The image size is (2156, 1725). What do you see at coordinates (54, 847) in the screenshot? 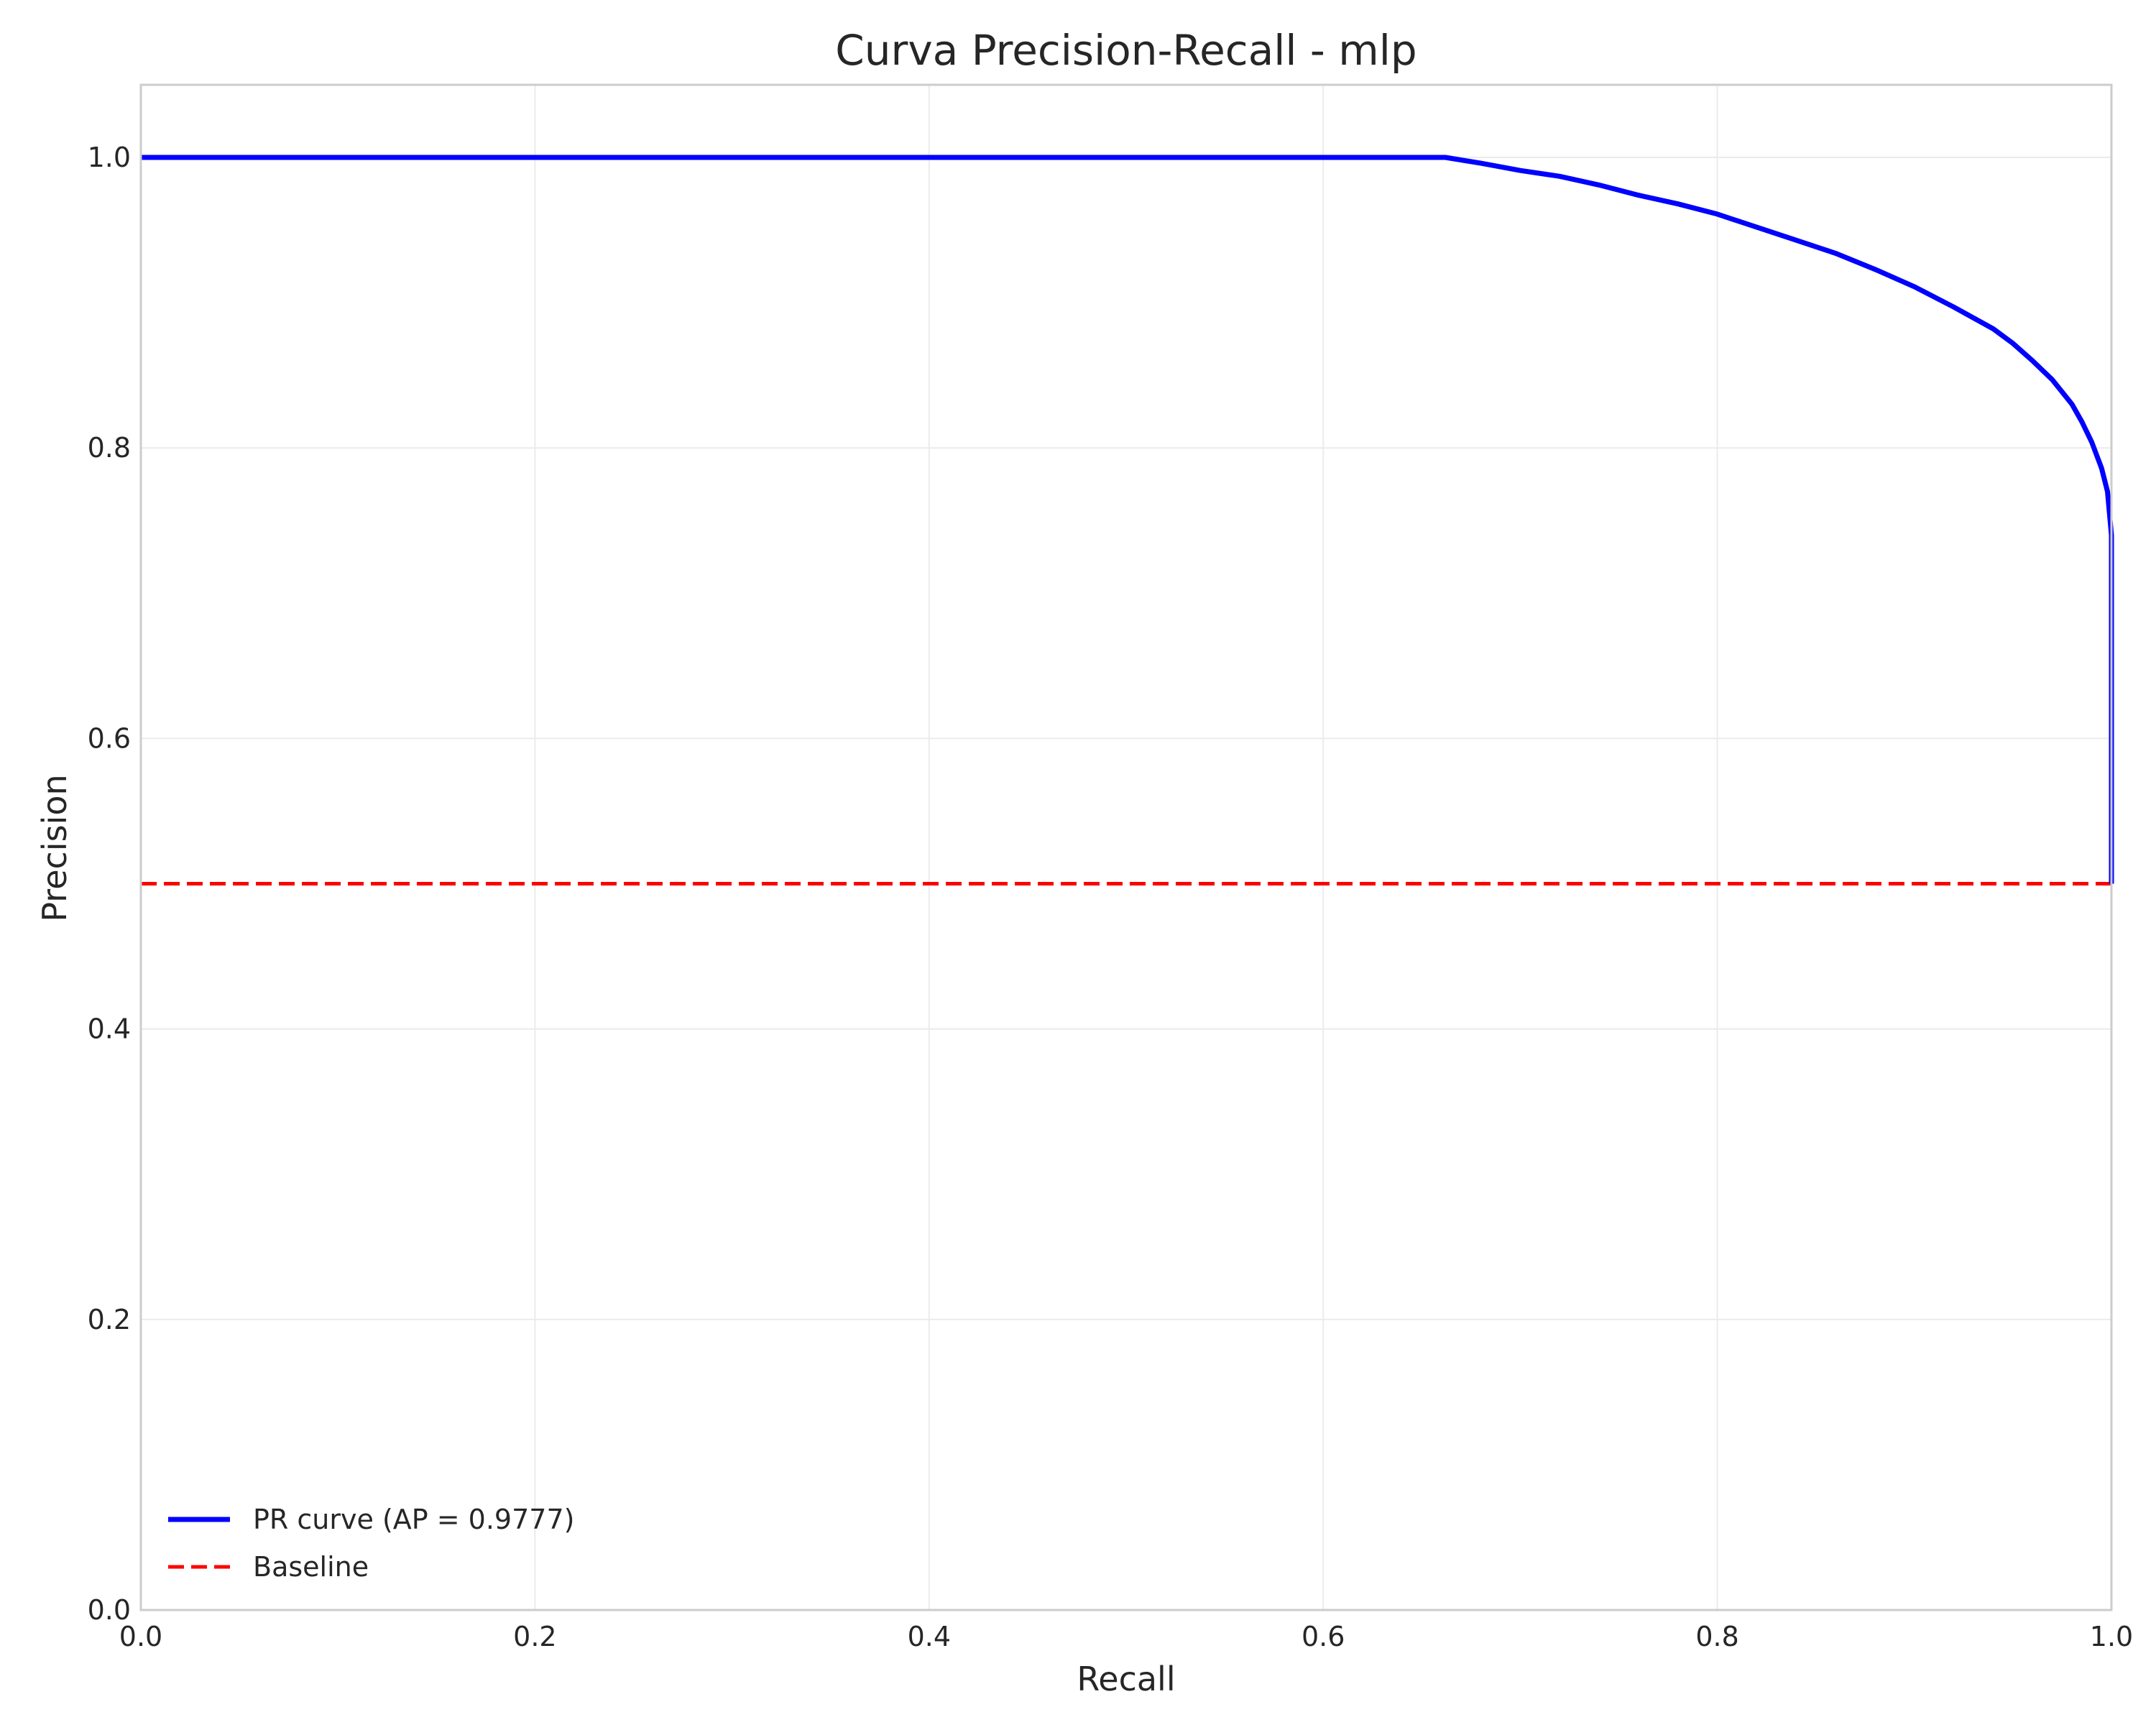
I see `y-axis-label: Precision` at bounding box center [54, 847].